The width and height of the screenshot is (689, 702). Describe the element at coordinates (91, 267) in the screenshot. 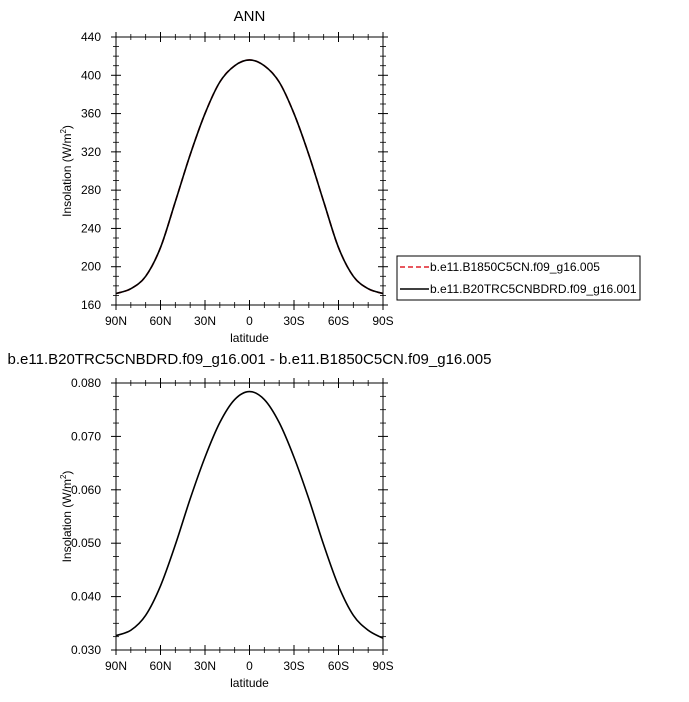

I see `y-tick-label: 200` at that location.